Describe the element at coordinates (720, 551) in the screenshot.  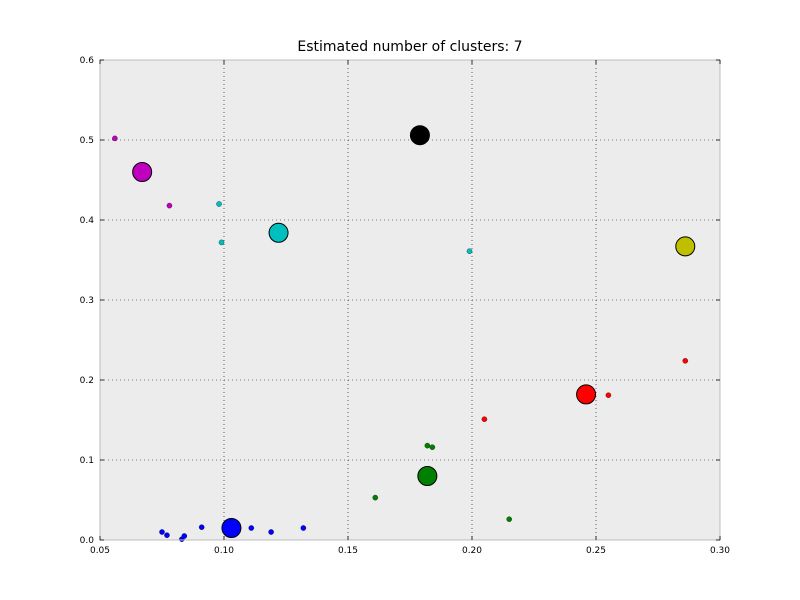
I see `x-tick-label: 0.30` at that location.